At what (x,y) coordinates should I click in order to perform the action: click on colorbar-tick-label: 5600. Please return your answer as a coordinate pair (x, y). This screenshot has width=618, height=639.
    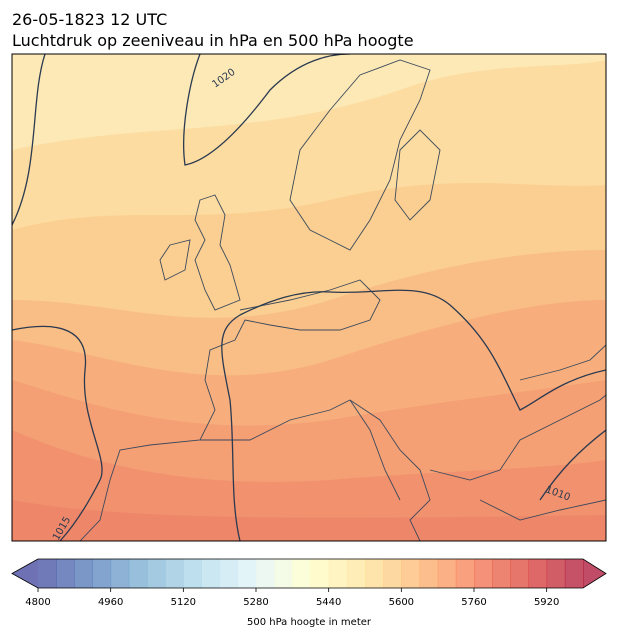
    Looking at the image, I should click on (401, 602).